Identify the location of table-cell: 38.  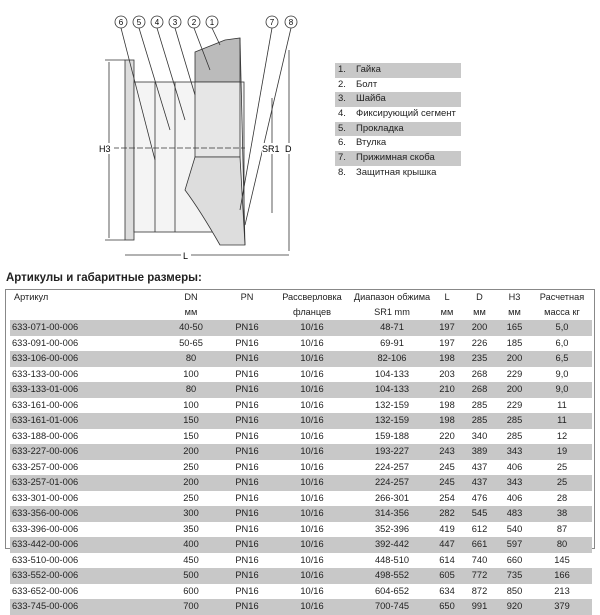
(562, 514).